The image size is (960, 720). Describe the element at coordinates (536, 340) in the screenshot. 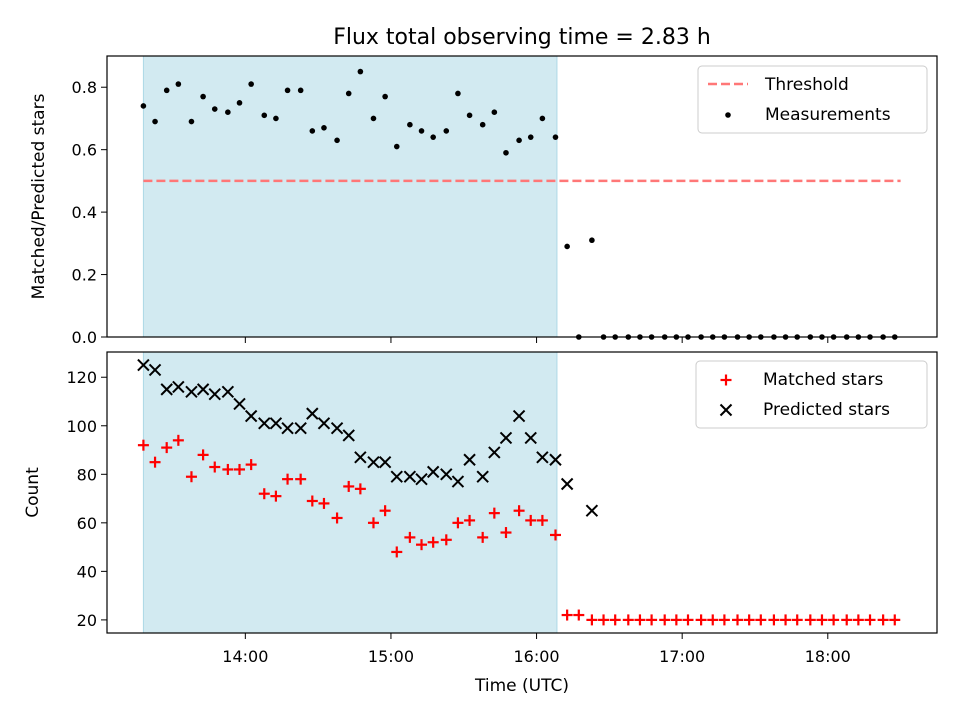

I see `ratio-x-ticks` at that location.